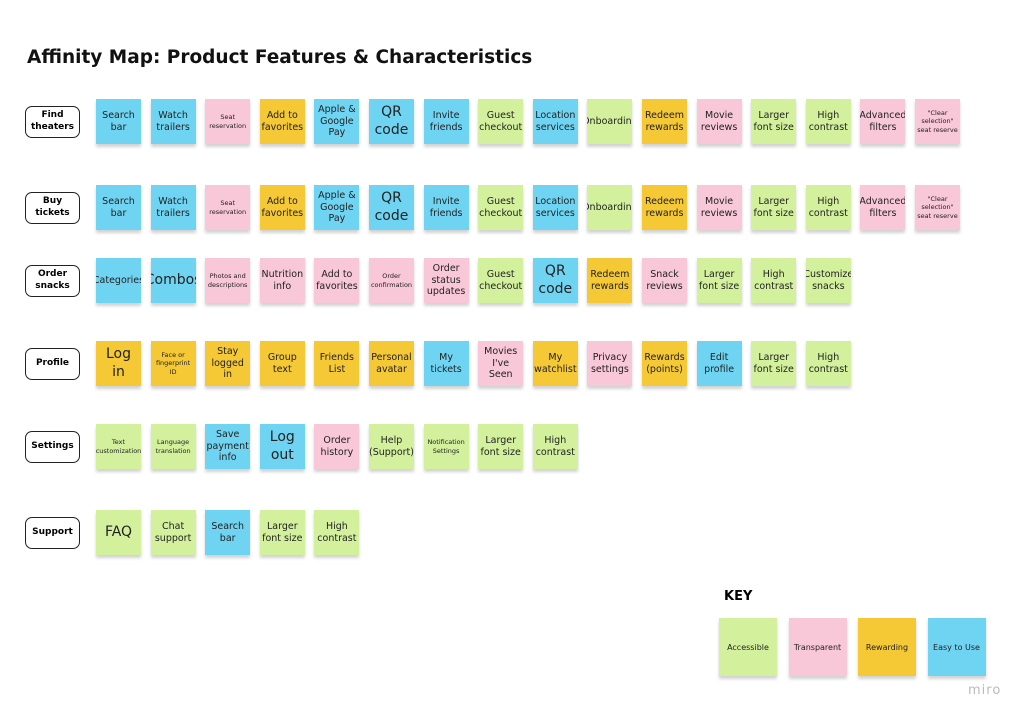 Image resolution: width=1024 pixels, height=721 pixels. I want to click on row-label: Buy tickets, so click(52, 208).